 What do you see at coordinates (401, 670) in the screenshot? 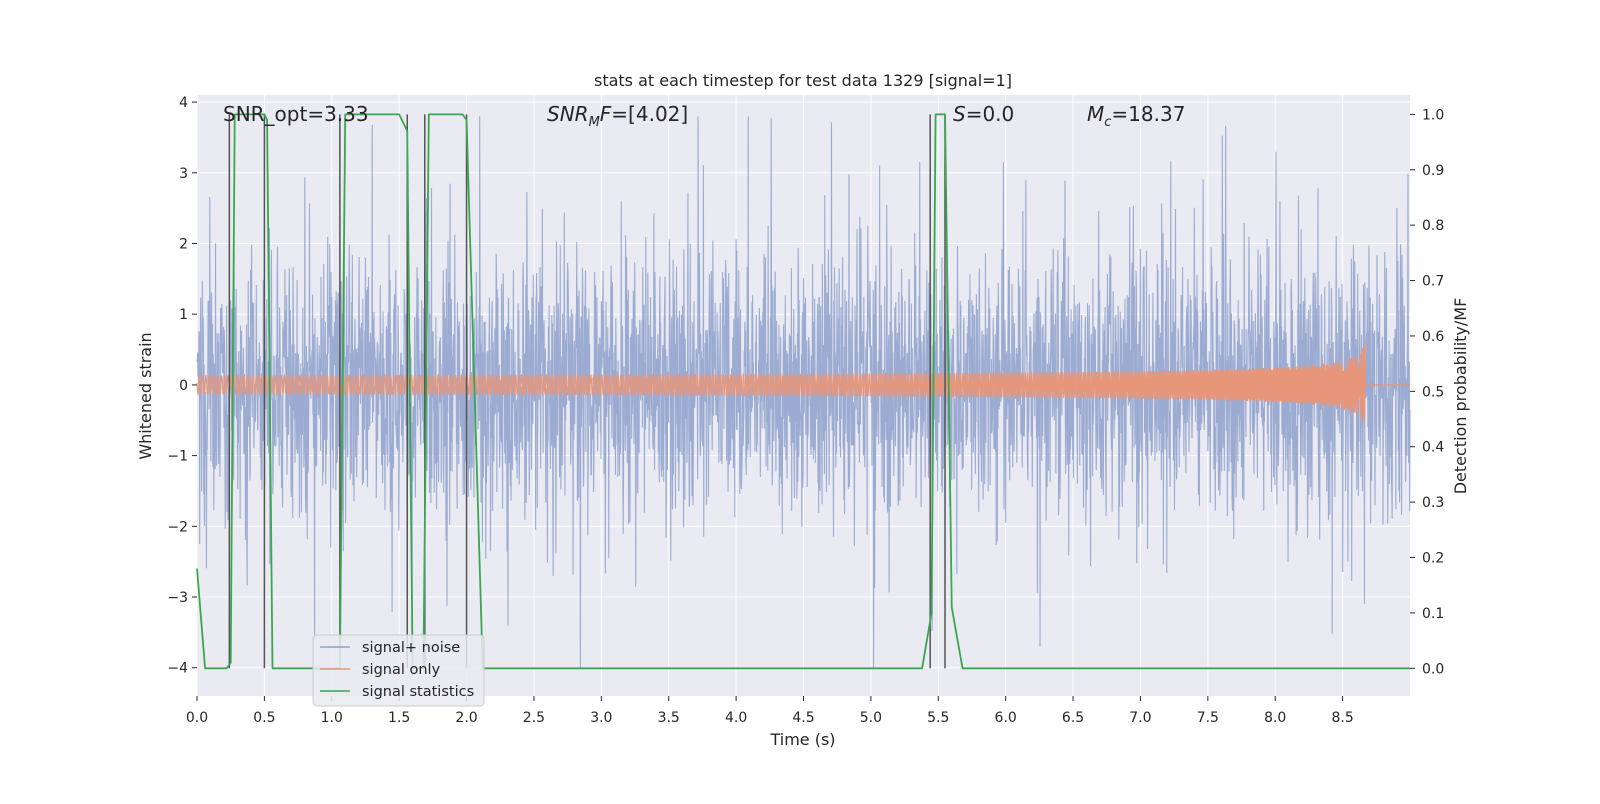
I see `legend-label-signal-only: signal only` at bounding box center [401, 670].